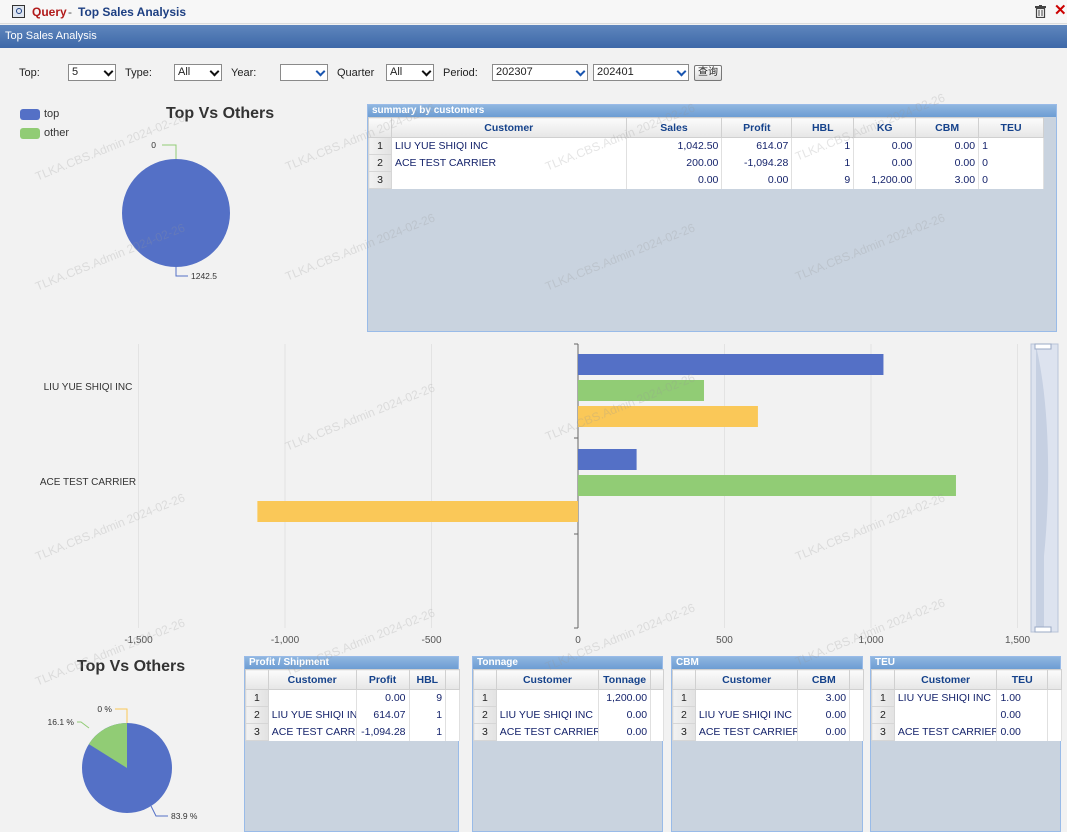 The image size is (1067, 832). I want to click on pie-slice-top, so click(176, 213).